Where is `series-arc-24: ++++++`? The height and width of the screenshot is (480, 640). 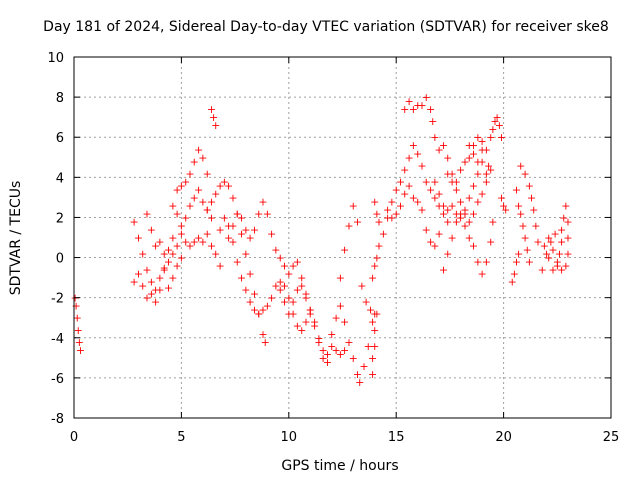
series-arc-24: ++++++ is located at coordinates (496, 127).